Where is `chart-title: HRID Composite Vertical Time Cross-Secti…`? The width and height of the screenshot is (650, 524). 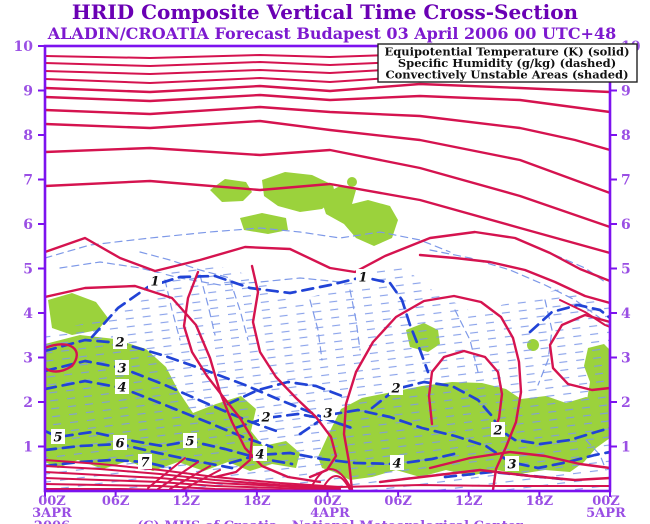
chart-title: HRID Composite Vertical Time Cross-Secti… is located at coordinates (325, 12).